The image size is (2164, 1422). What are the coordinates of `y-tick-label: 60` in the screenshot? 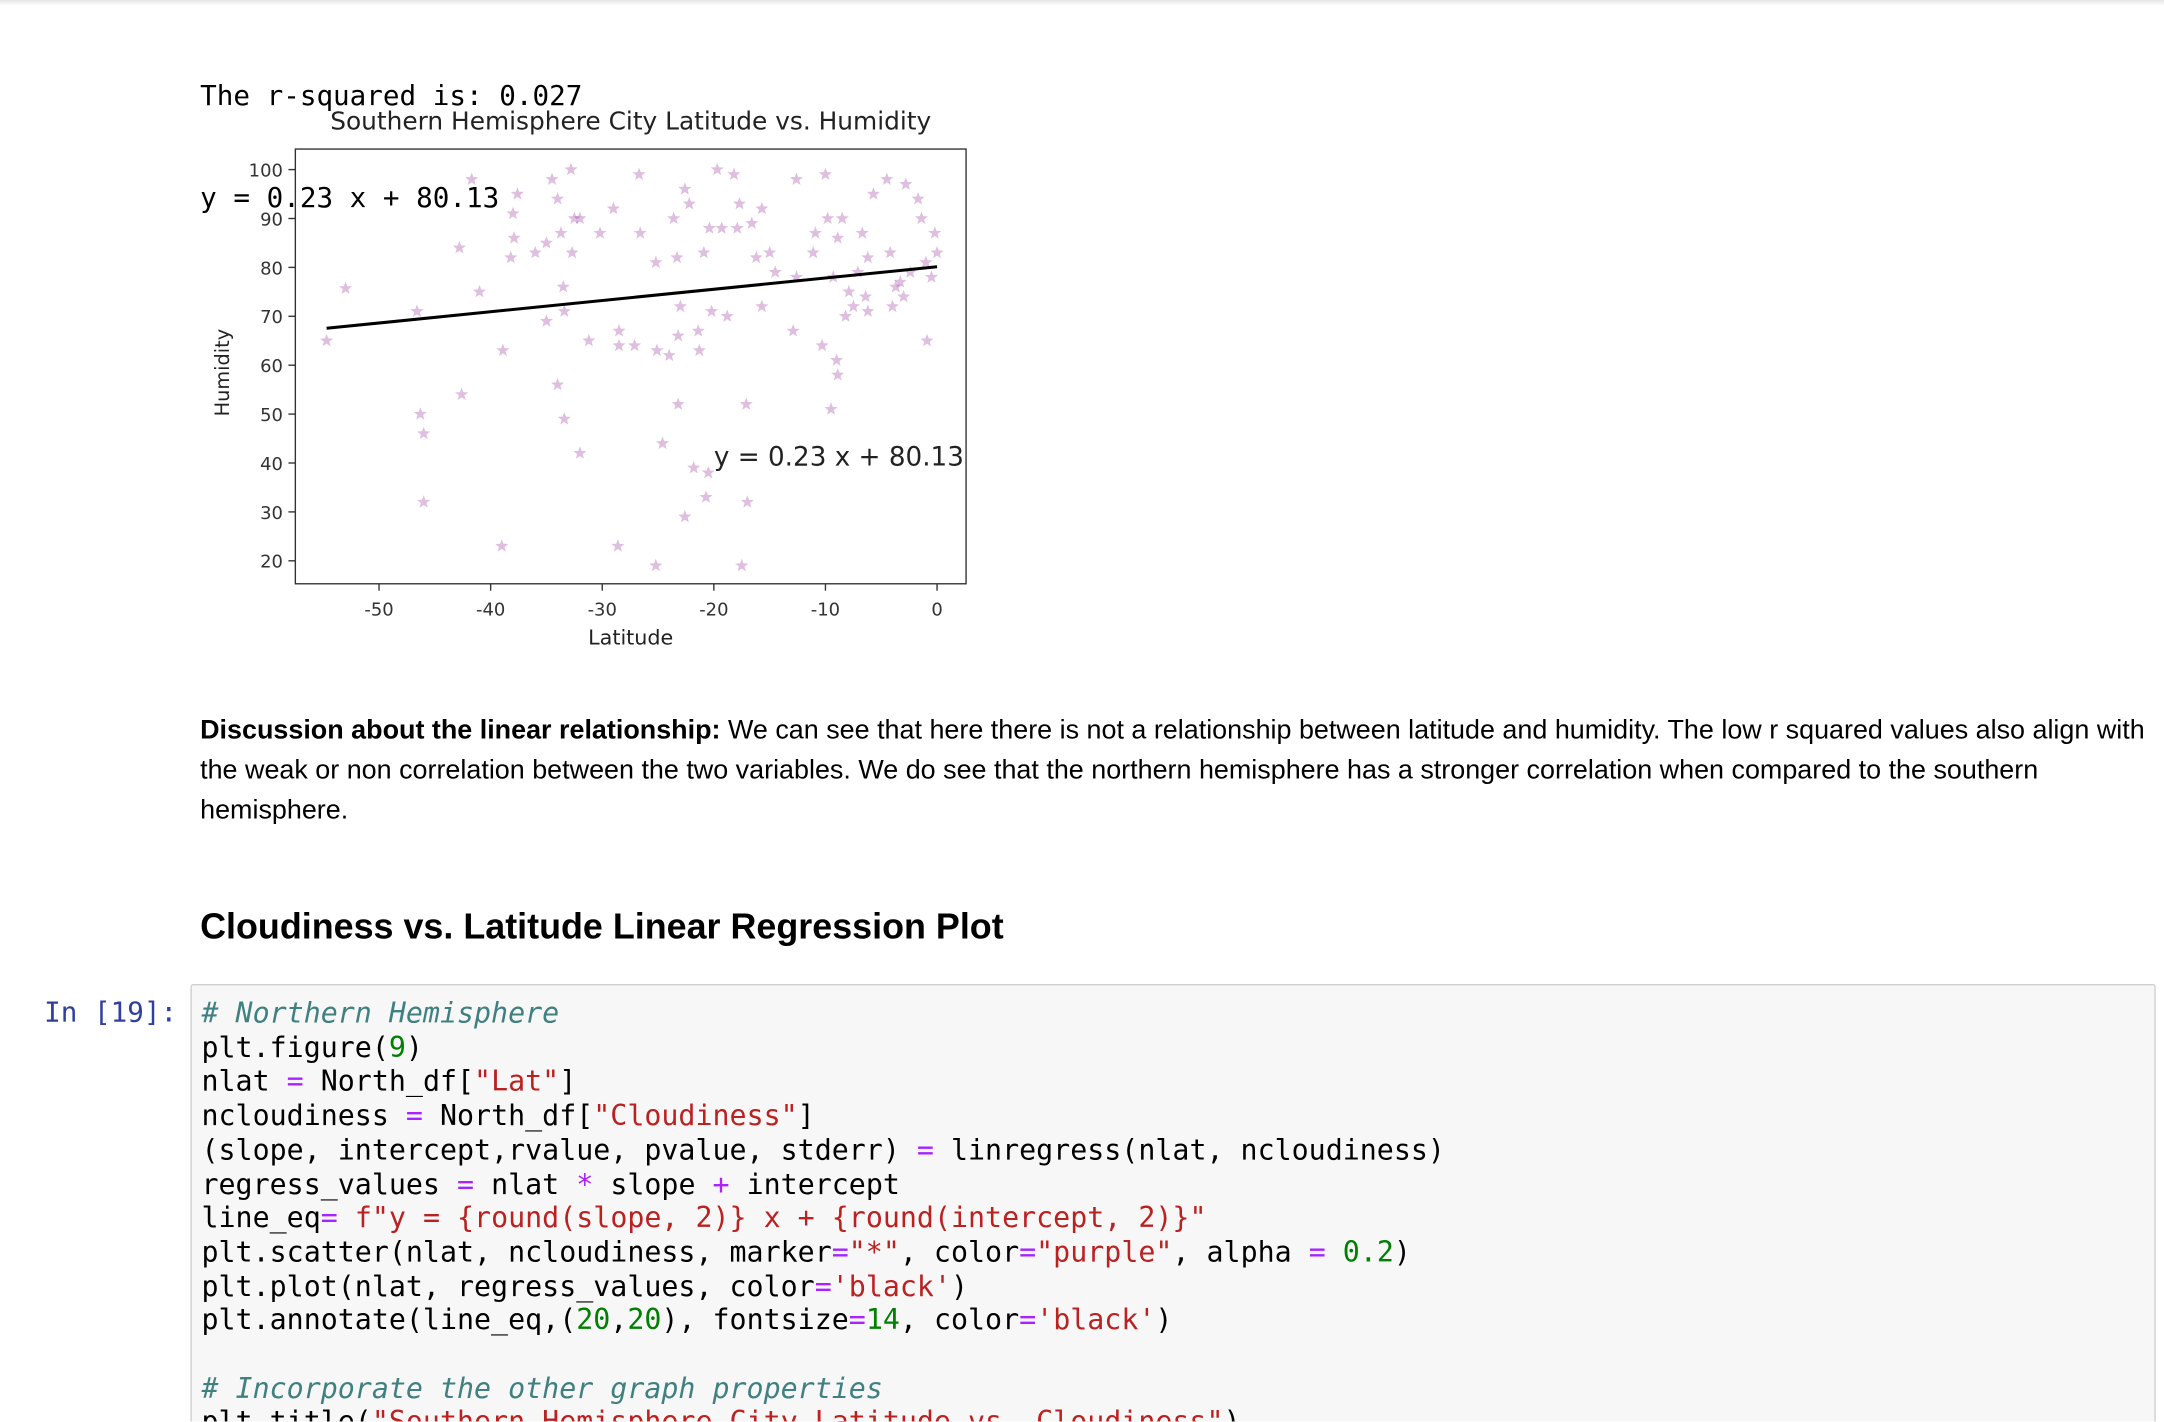 It's located at (271, 366).